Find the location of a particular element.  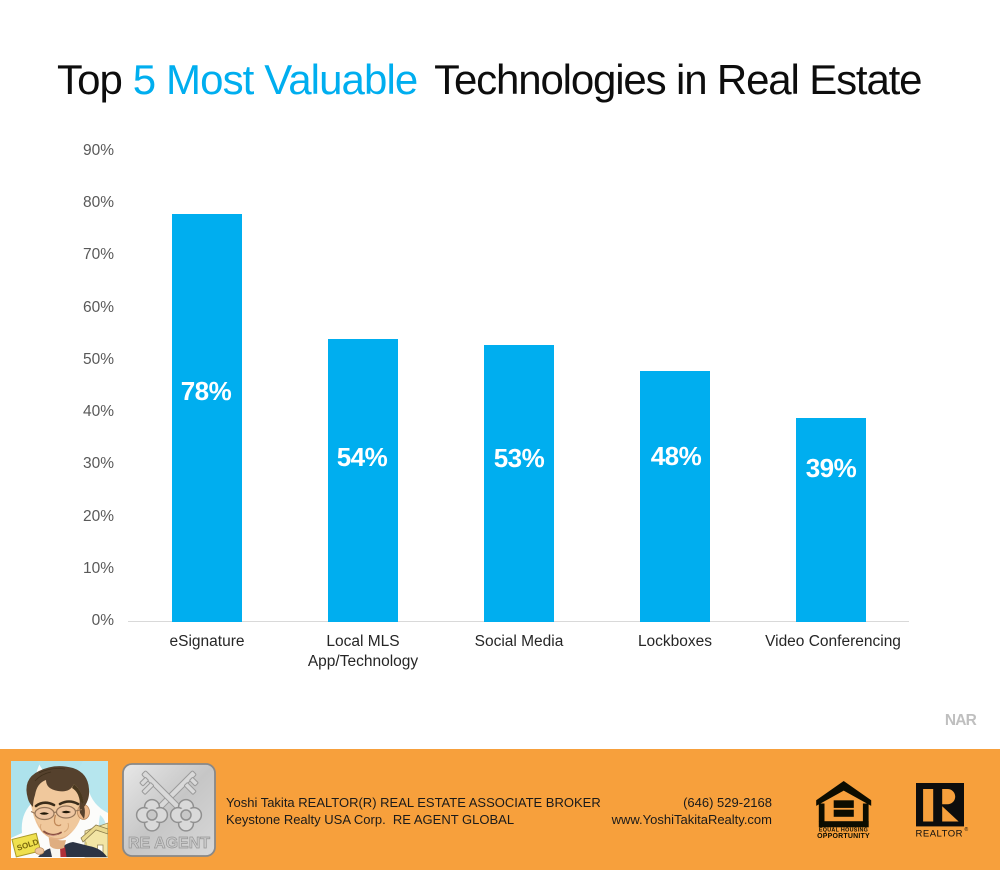

svg-text: OPPORTUNITY is located at coordinates (843, 836).